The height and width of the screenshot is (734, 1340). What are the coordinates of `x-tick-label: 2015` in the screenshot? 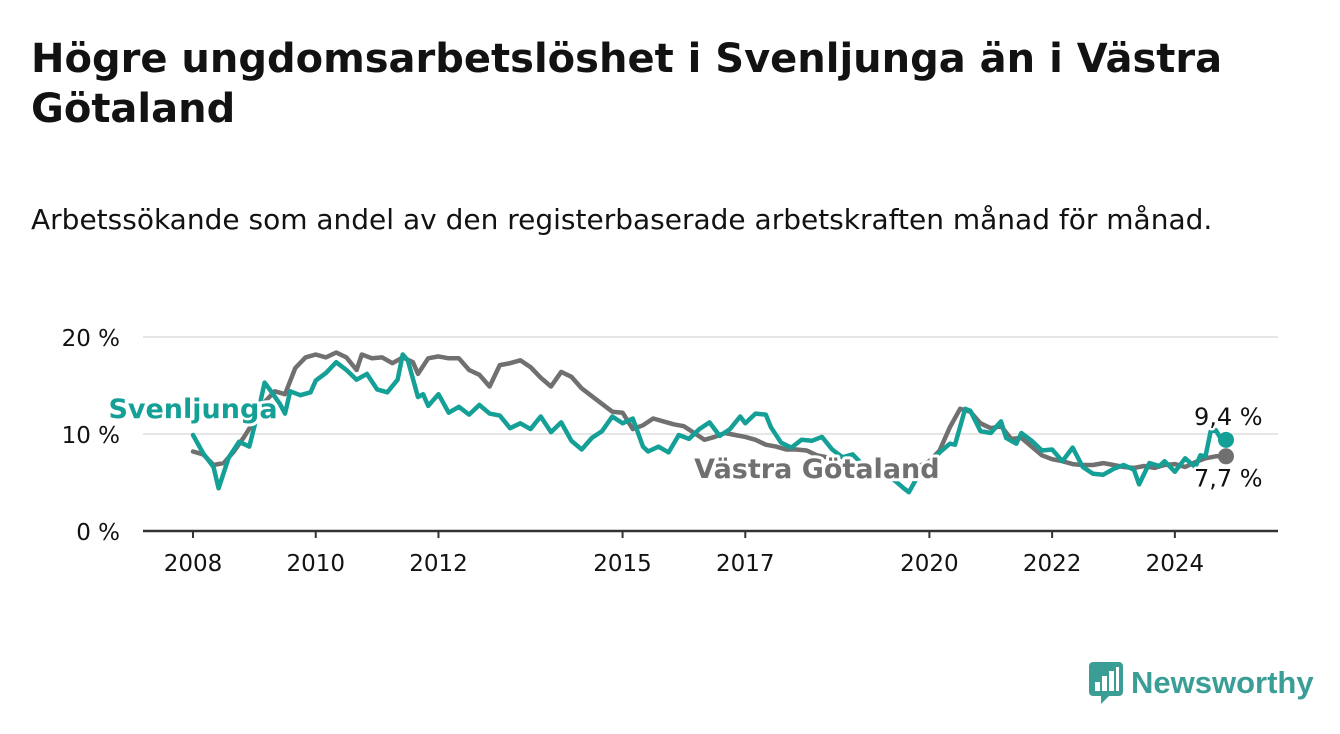 It's located at (622, 564).